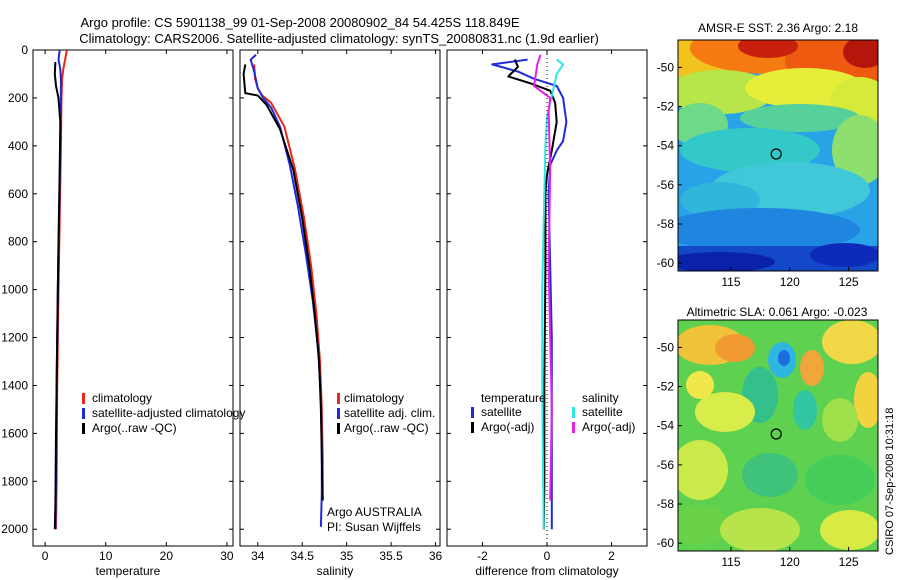  What do you see at coordinates (14, 290) in the screenshot?
I see `y-tick-label: 1000` at bounding box center [14, 290].